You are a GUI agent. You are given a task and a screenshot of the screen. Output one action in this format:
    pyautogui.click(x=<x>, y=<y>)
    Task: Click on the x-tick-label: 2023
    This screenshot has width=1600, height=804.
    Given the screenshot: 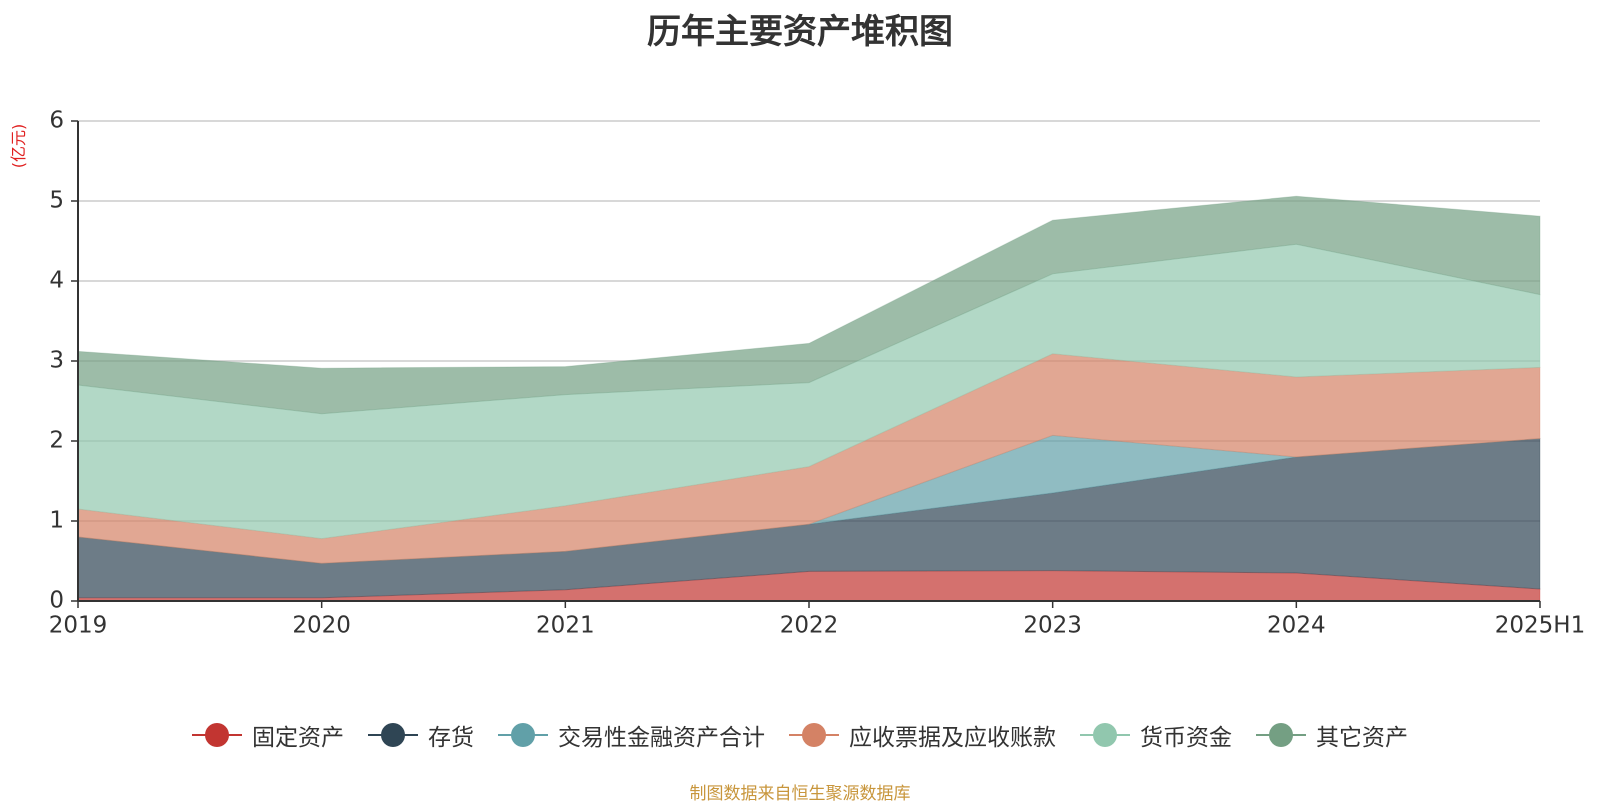 What is the action you would take?
    pyautogui.click(x=1052, y=626)
    